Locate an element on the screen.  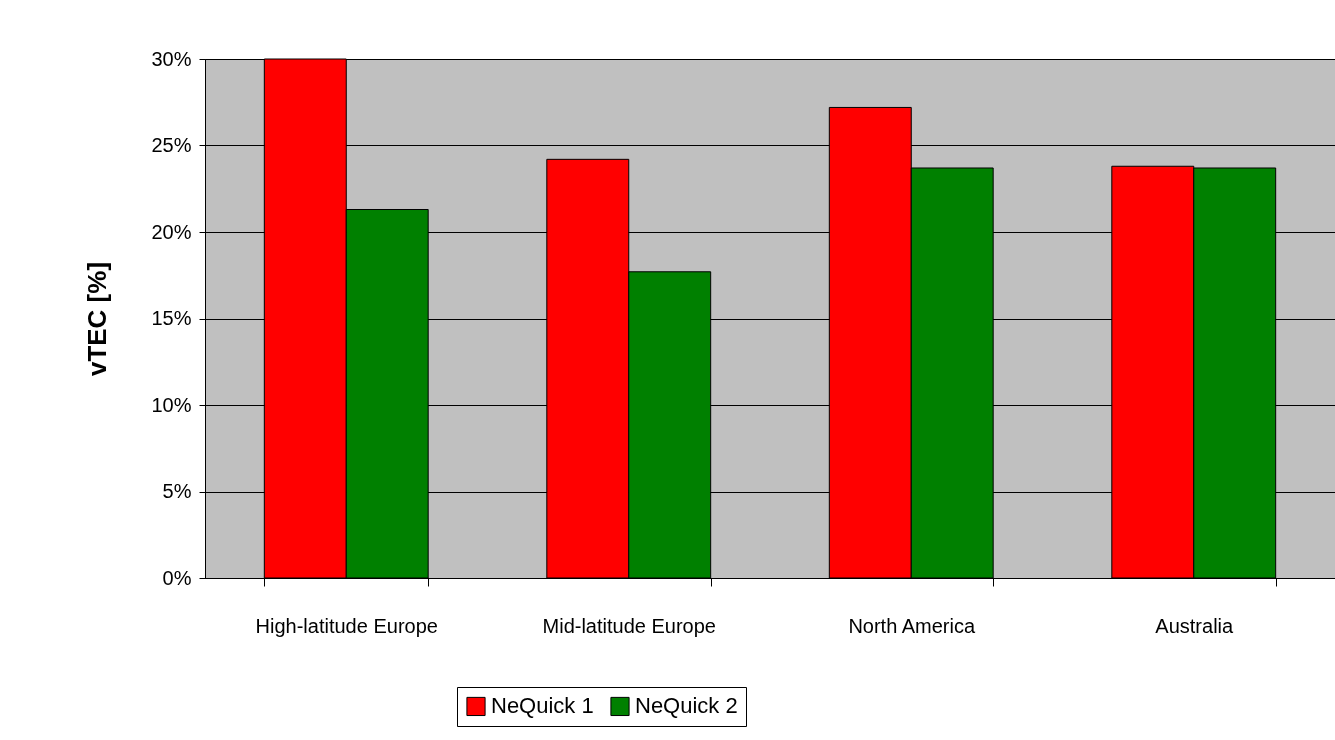
x-tick-label: High-latitude Europe is located at coordinates (346, 625).